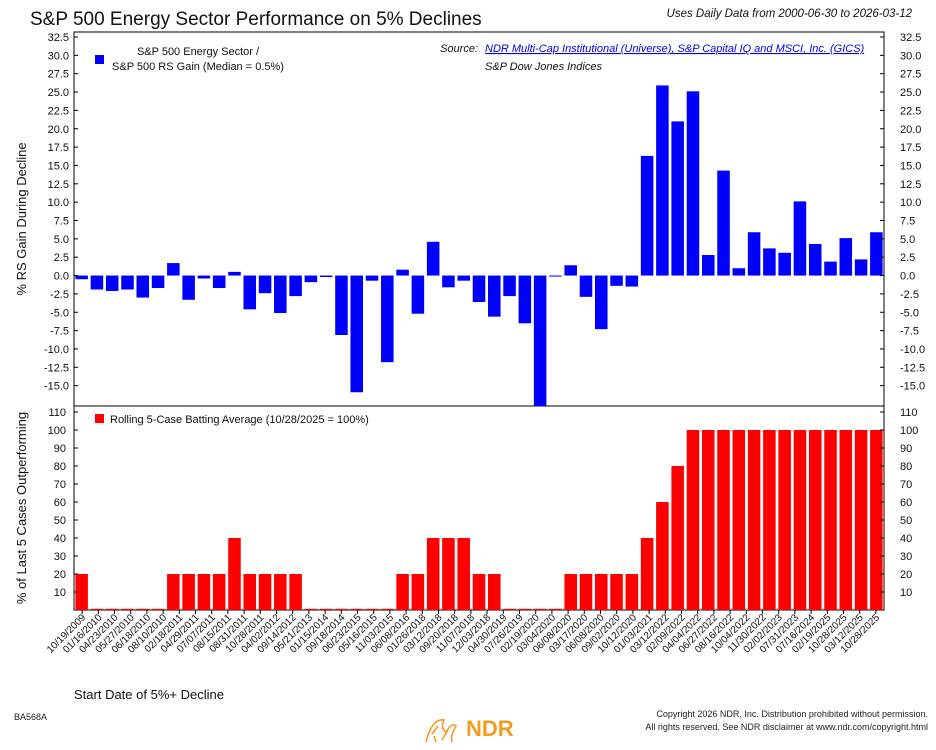 This screenshot has height=750, width=936. What do you see at coordinates (910, 203) in the screenshot?
I see `top-y-tick-label-right: 10.0` at bounding box center [910, 203].